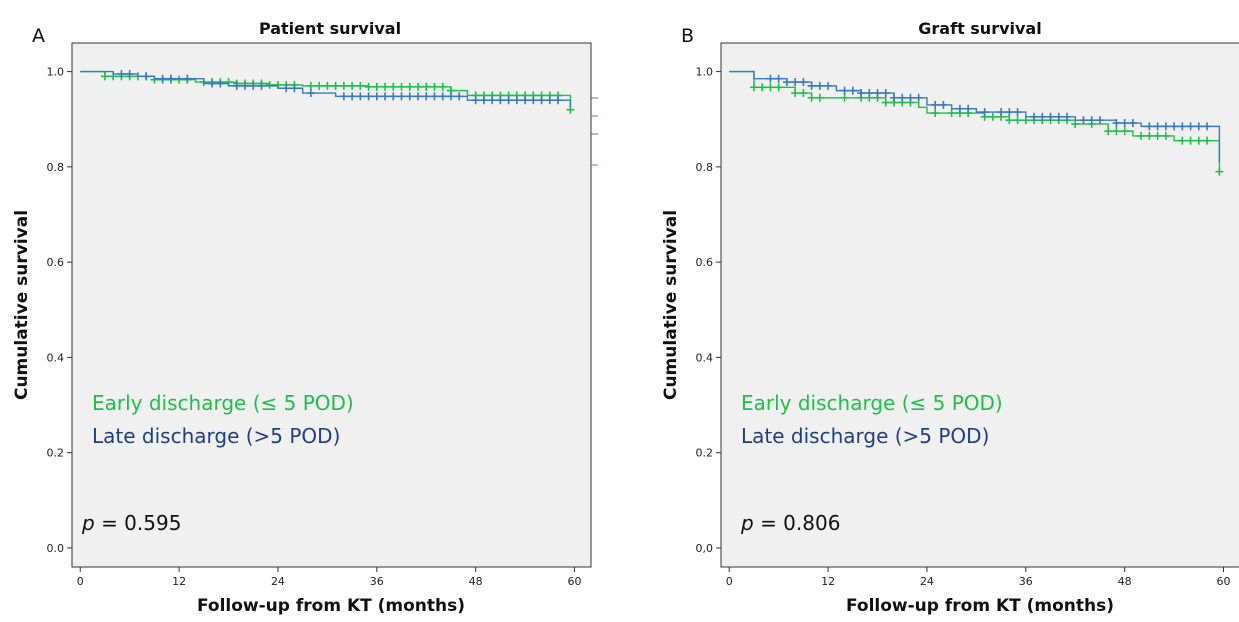 Image resolution: width=1239 pixels, height=622 pixels. Describe the element at coordinates (38, 36) in the screenshot. I see `panel-a-letter: A` at that location.